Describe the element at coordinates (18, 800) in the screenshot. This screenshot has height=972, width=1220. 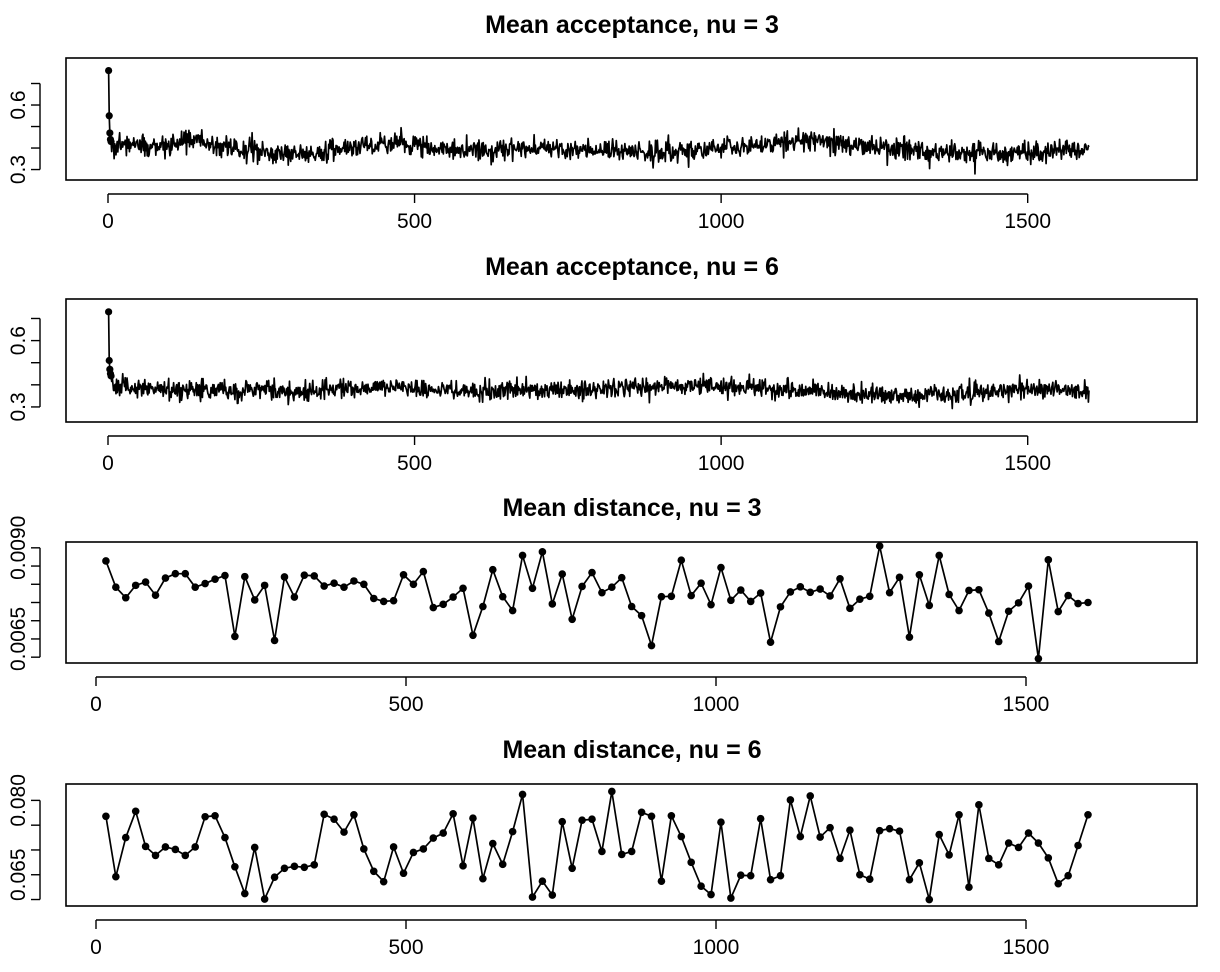
I see `y-tick-label: 0.080` at that location.